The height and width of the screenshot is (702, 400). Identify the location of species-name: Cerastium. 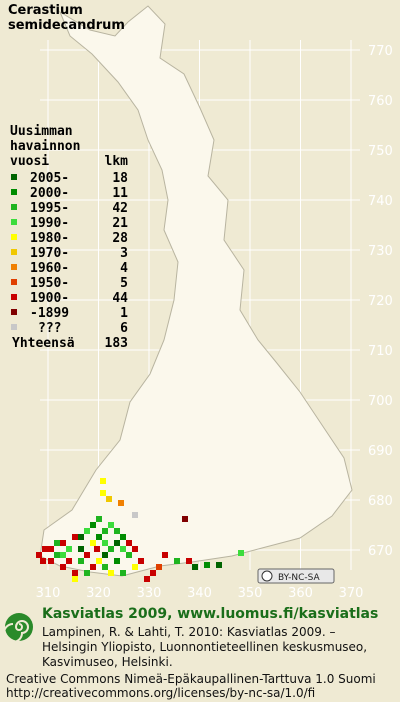
(45, 10).